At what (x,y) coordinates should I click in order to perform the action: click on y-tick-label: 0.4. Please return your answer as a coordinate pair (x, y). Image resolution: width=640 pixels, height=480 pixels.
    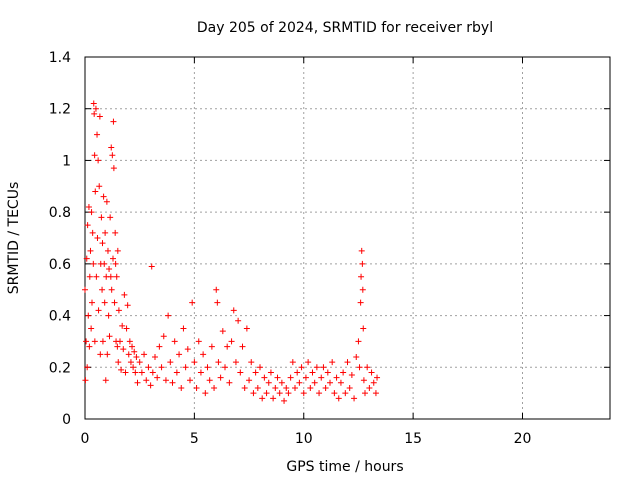
    Looking at the image, I should click on (60, 317).